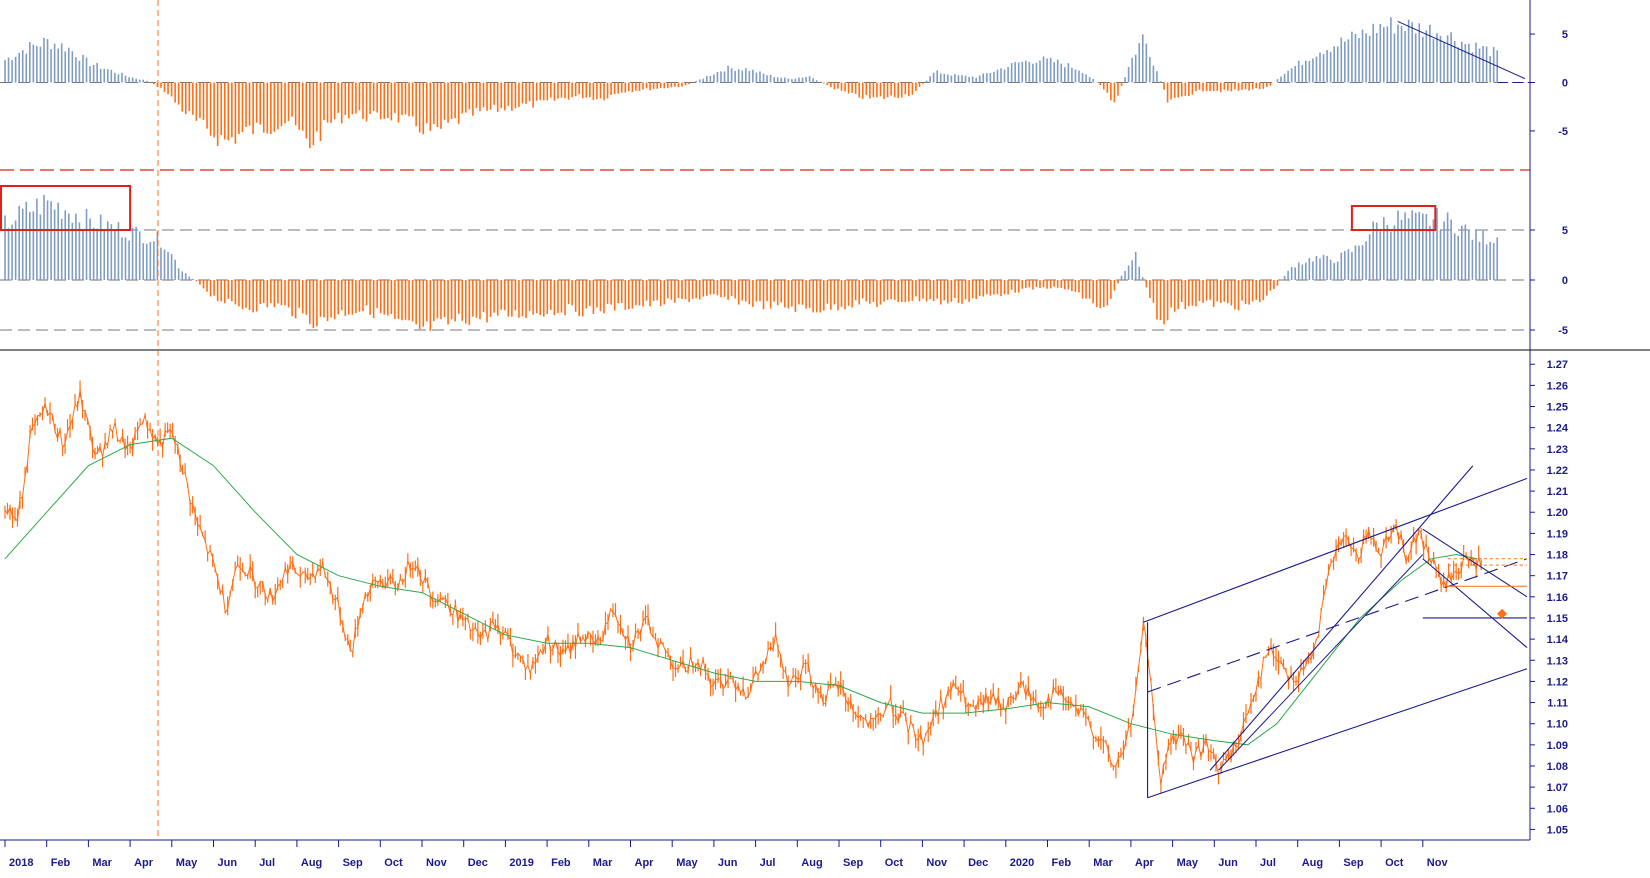  I want to click on price-tick-label: 1.20, so click(1557, 513).